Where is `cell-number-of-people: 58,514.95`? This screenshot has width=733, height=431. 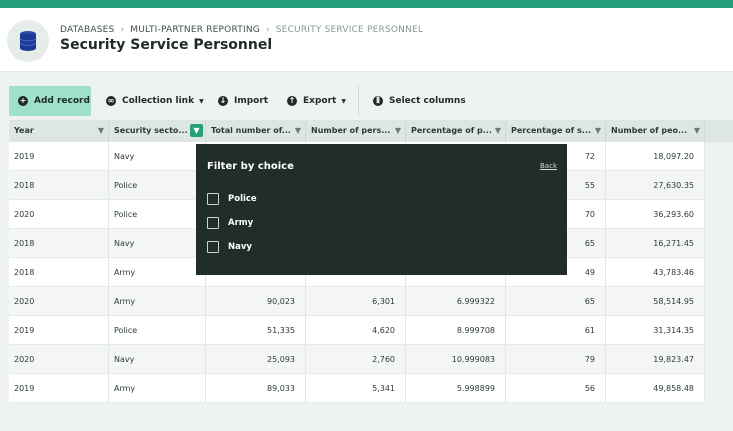 cell-number-of-people: 58,514.95 is located at coordinates (655, 301).